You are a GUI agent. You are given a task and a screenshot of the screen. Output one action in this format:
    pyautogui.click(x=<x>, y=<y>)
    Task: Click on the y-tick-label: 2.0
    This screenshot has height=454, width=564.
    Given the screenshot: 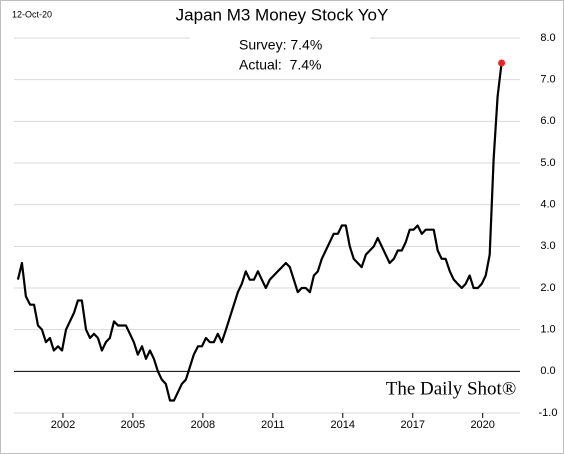 What is the action you would take?
    pyautogui.click(x=547, y=288)
    